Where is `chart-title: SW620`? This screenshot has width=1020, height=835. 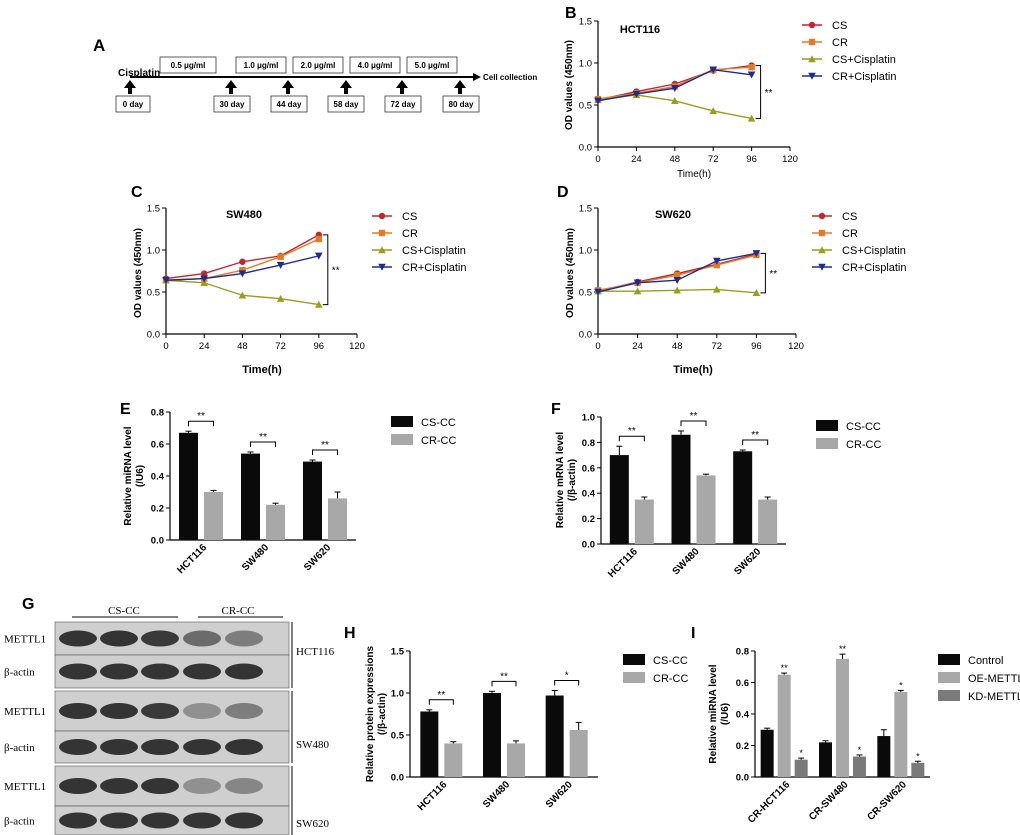
chart-title: SW620 is located at coordinates (673, 215).